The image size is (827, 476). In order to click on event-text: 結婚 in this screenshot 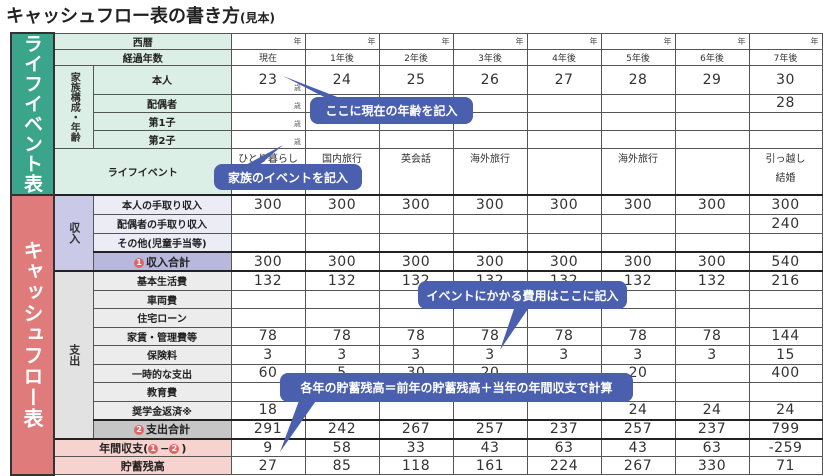, I will do `click(785, 178)`.